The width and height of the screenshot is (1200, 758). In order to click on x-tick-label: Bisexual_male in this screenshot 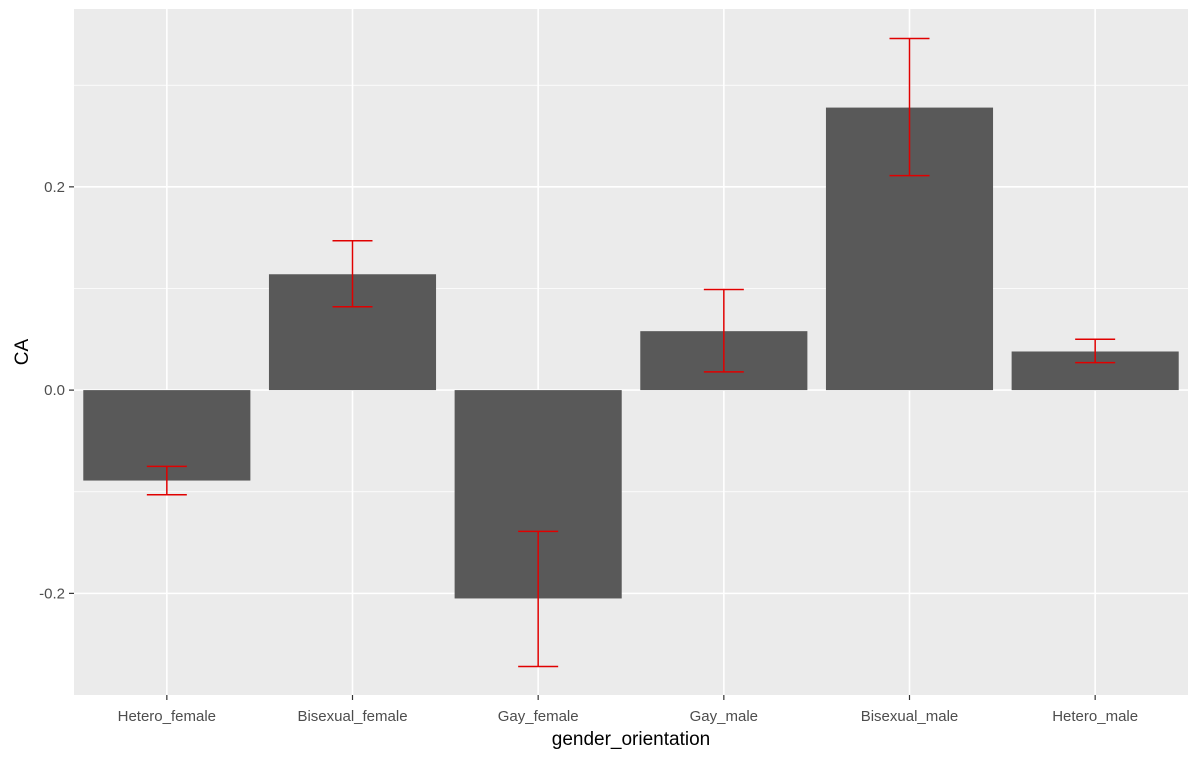, I will do `click(910, 716)`.